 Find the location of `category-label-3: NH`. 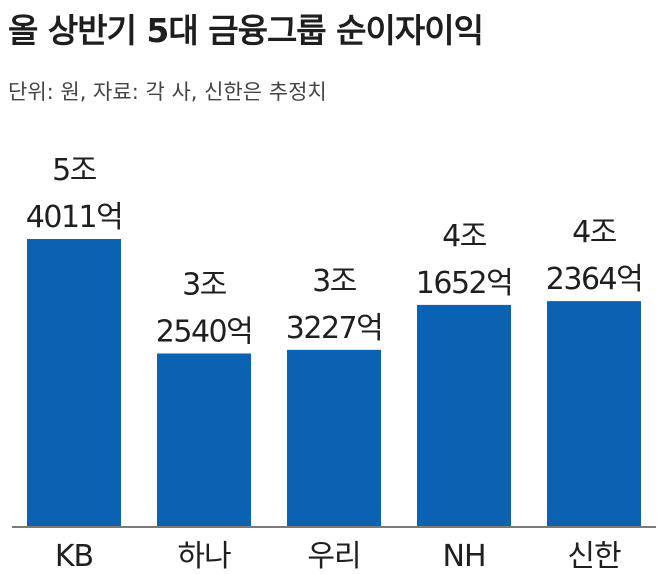

category-label-3: NH is located at coordinates (464, 556).